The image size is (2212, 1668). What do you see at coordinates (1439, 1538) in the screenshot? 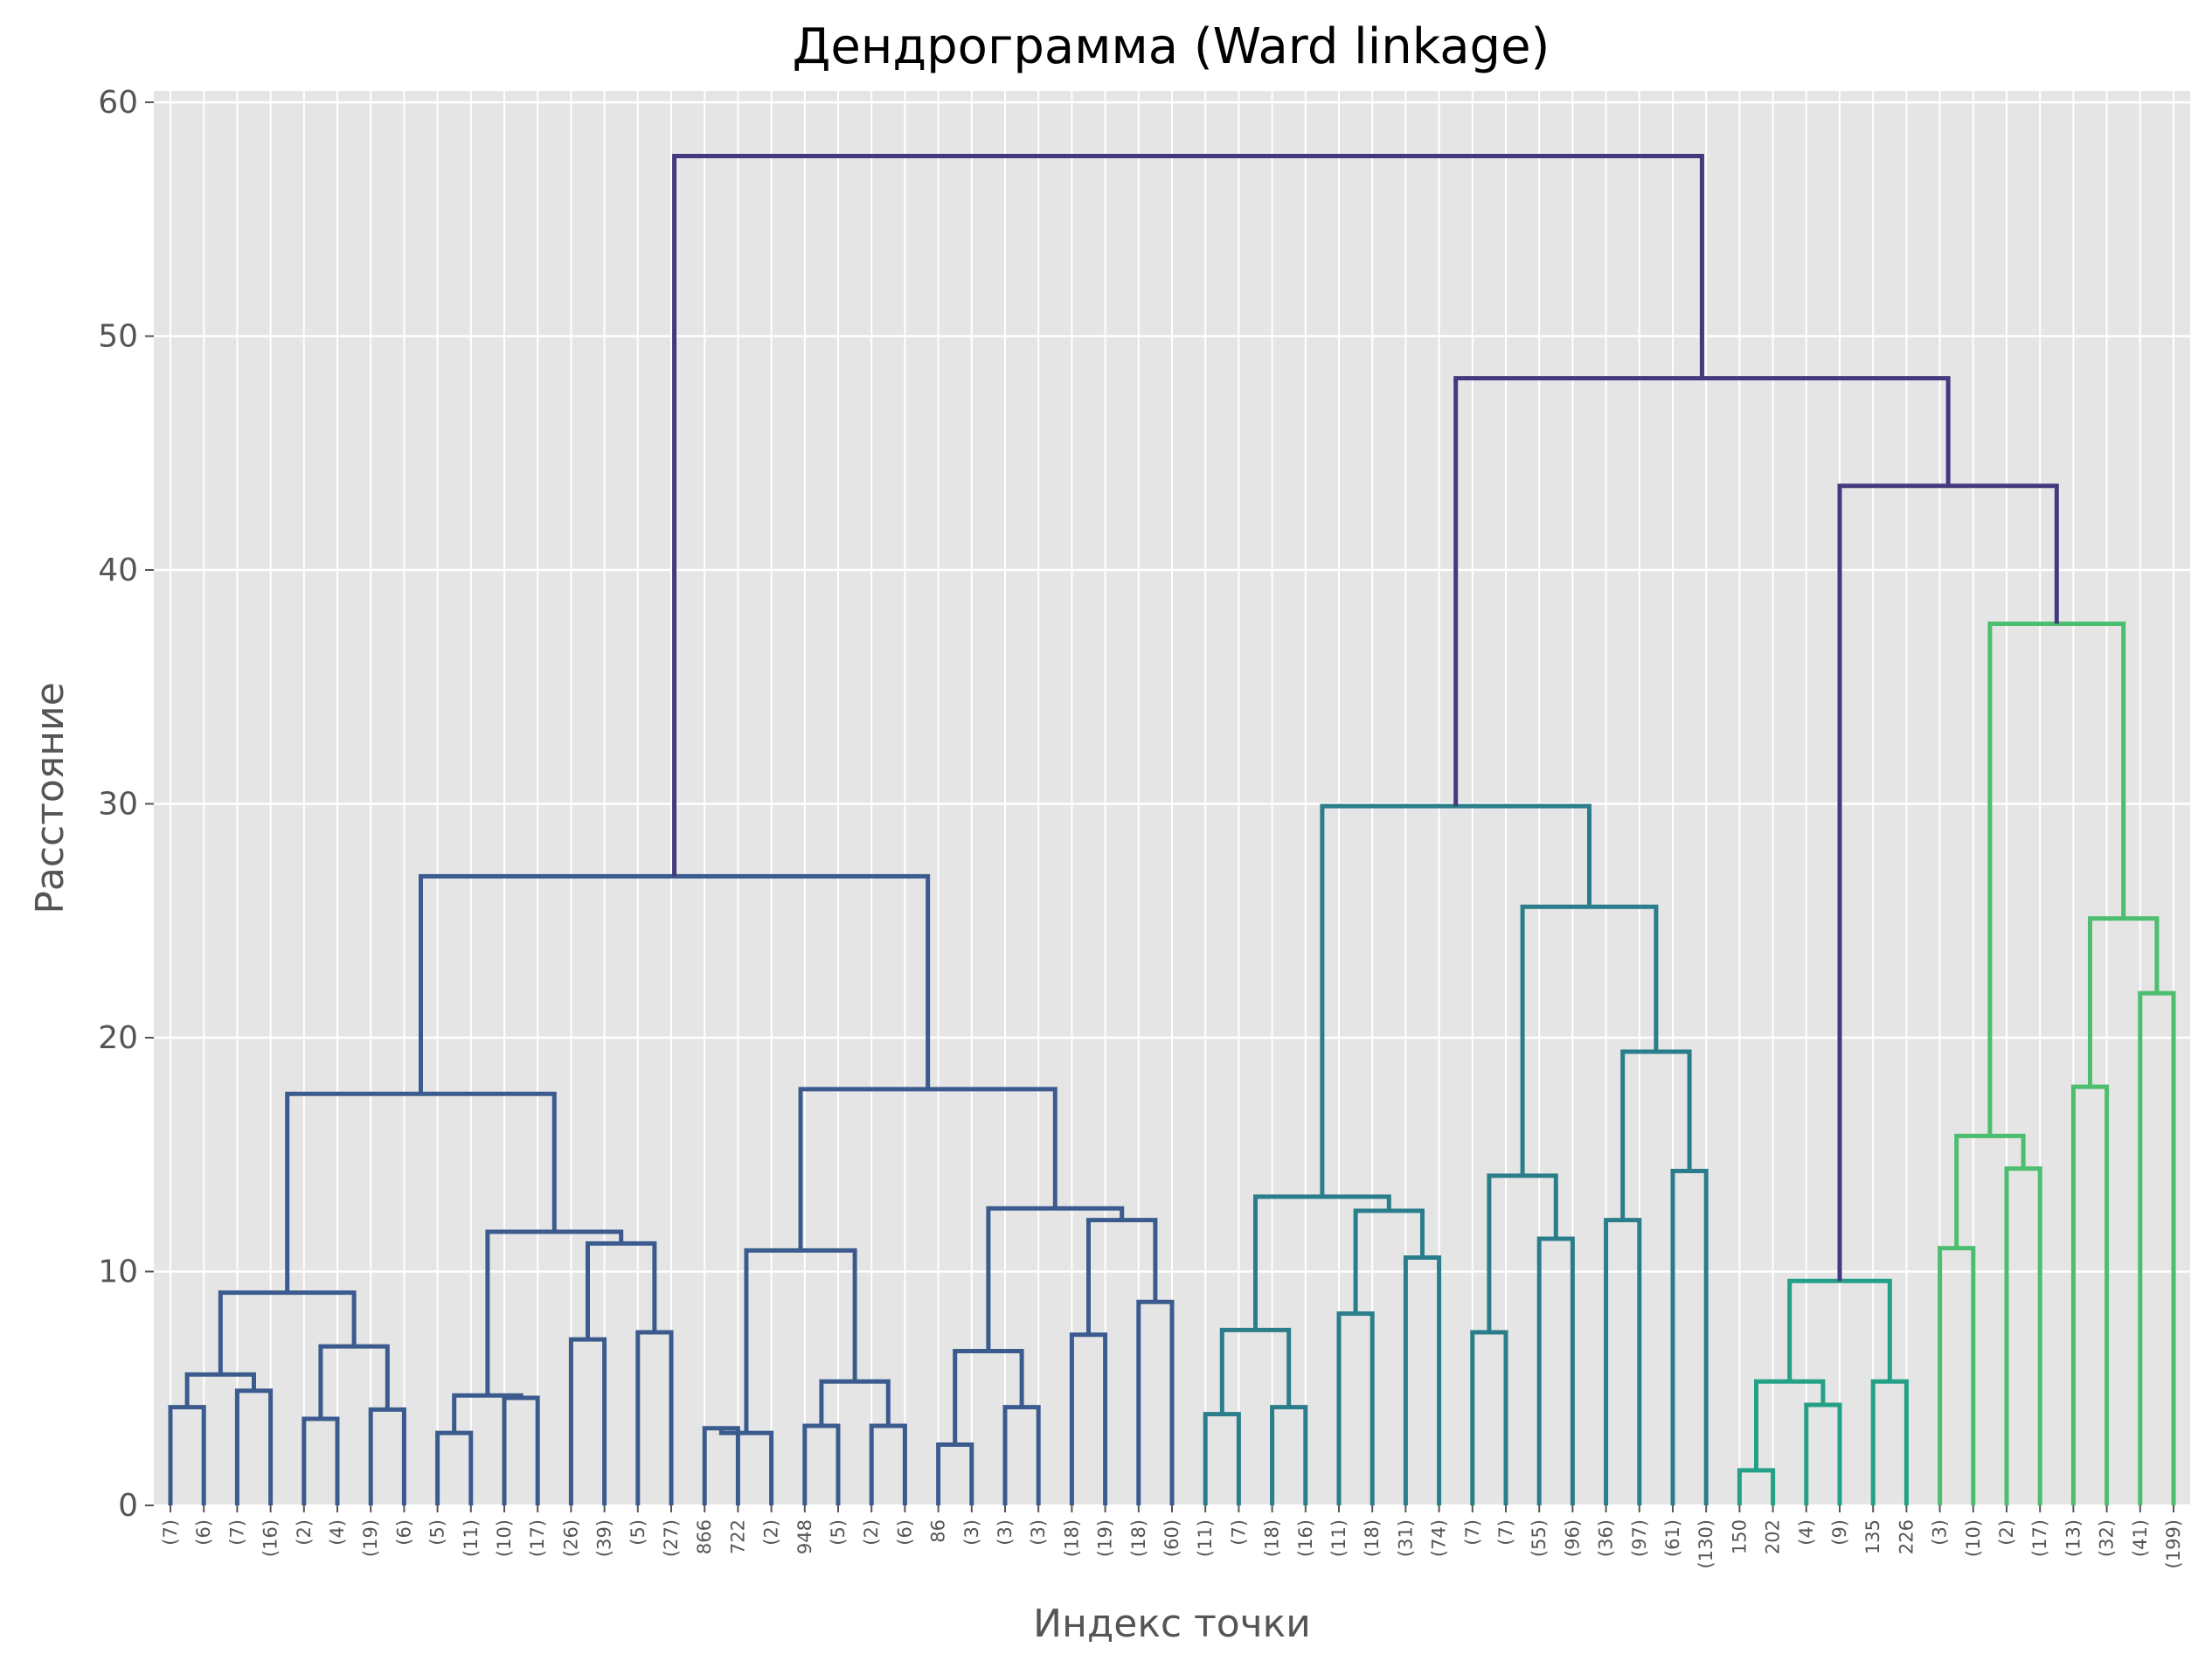
I see `x-tick-label: (74)` at bounding box center [1439, 1538].